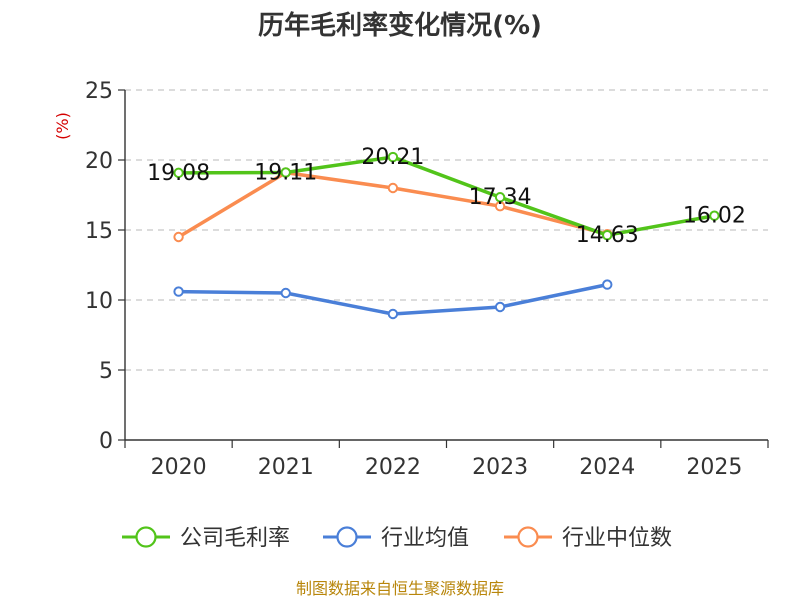 This screenshot has width=800, height=600. I want to click on y-tick-label: 20, so click(99, 161).